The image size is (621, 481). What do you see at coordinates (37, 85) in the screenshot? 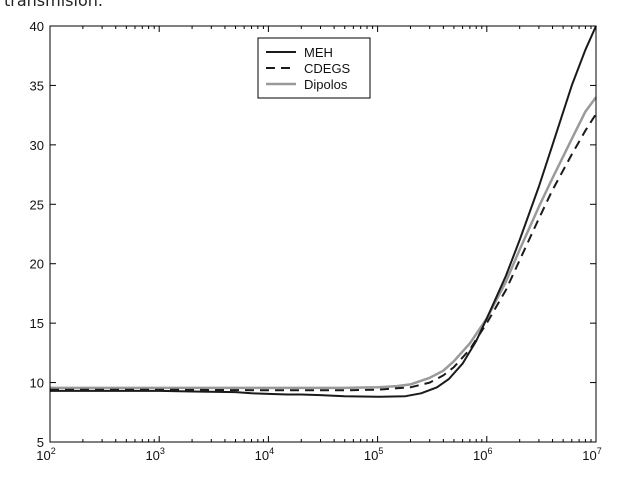
I see `y-tick-label: 35` at bounding box center [37, 85].